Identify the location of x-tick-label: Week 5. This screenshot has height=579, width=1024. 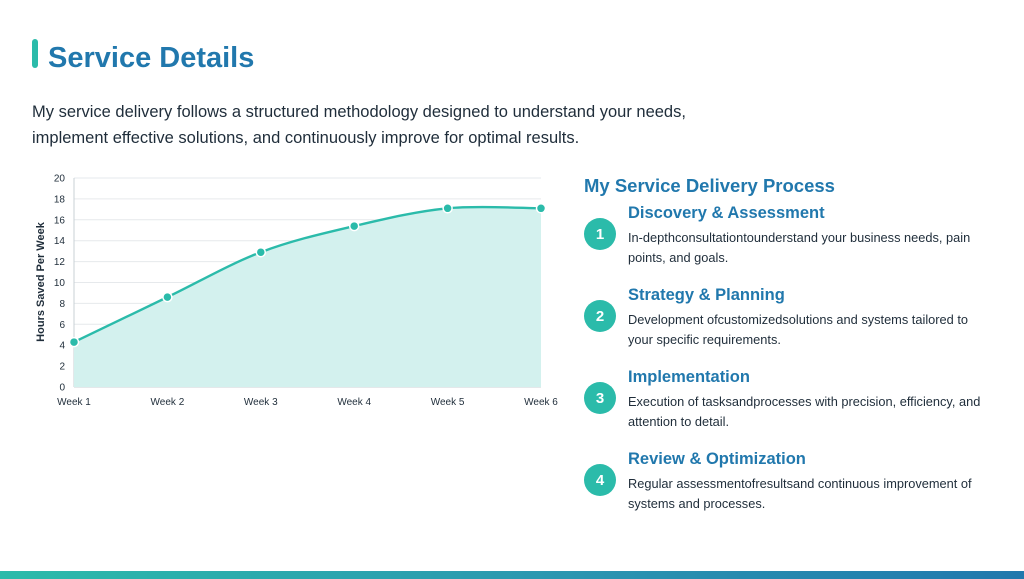
(448, 402).